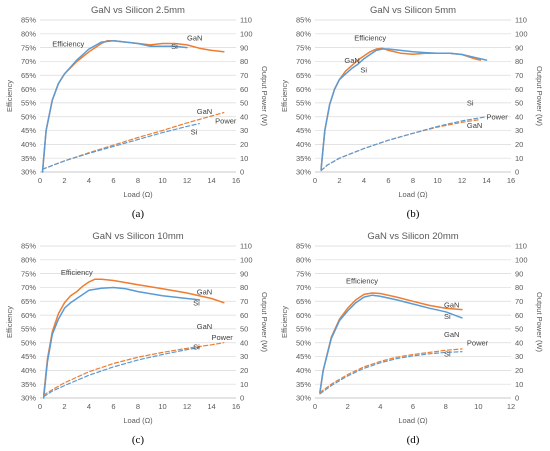 Image resolution: width=550 pixels, height=451 pixels. What do you see at coordinates (413, 420) in the screenshot?
I see `x-axis-label: Load (Ω)` at bounding box center [413, 420].